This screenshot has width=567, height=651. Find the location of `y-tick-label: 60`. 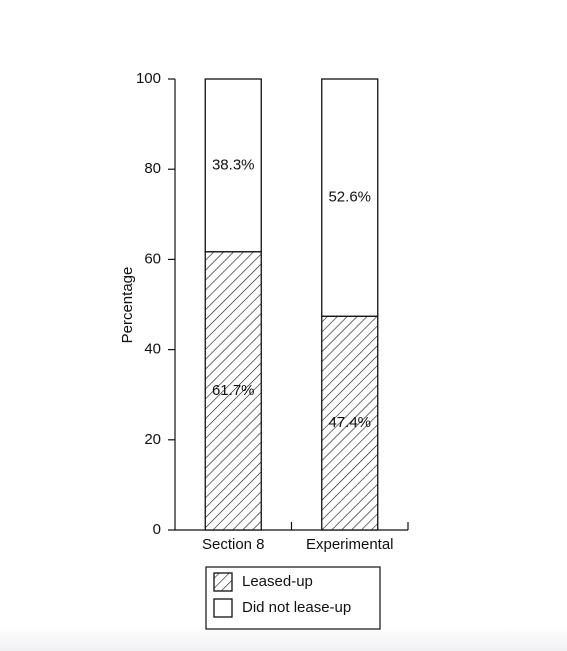

y-tick-label: 60 is located at coordinates (152, 258).